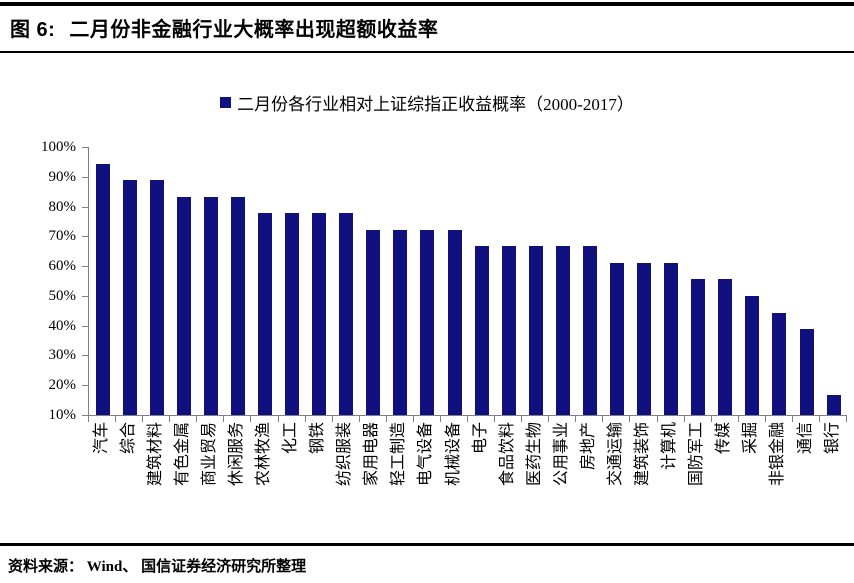  Describe the element at coordinates (588, 483) in the screenshot. I see `x-axis-label-slot: 房地产` at that location.